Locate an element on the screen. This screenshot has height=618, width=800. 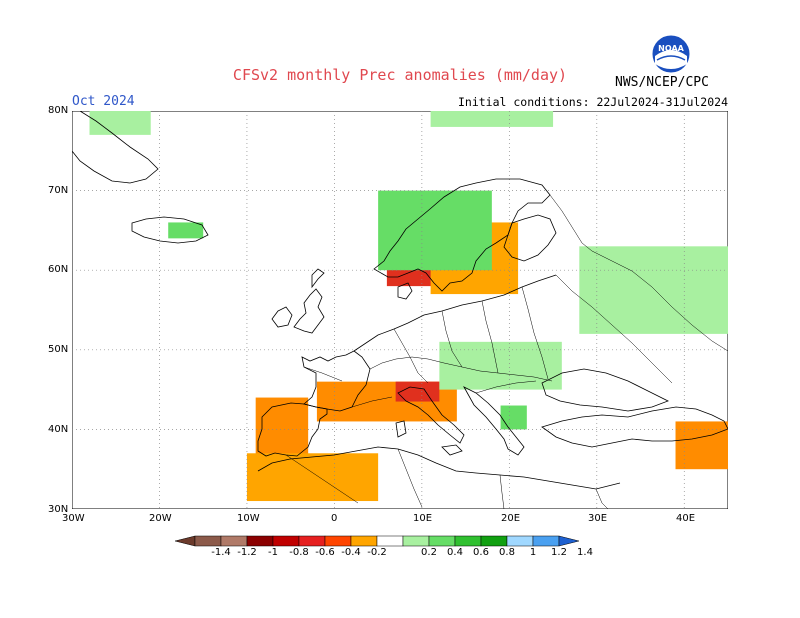
colorbar-label: -0.2 is located at coordinates (377, 552).